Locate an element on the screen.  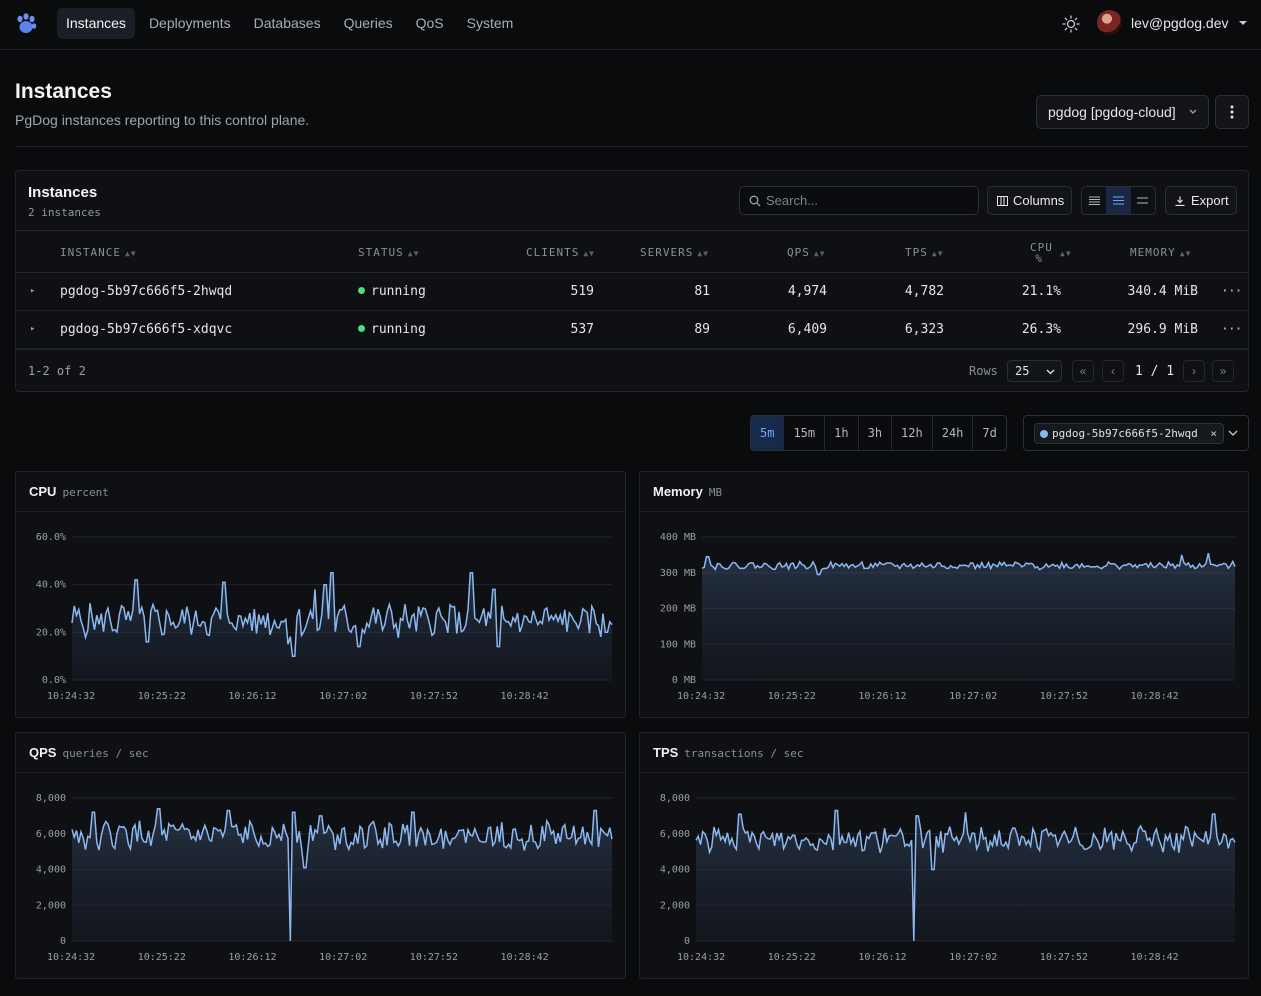
user-menu: lev@pgdog.dev is located at coordinates (1172, 22).